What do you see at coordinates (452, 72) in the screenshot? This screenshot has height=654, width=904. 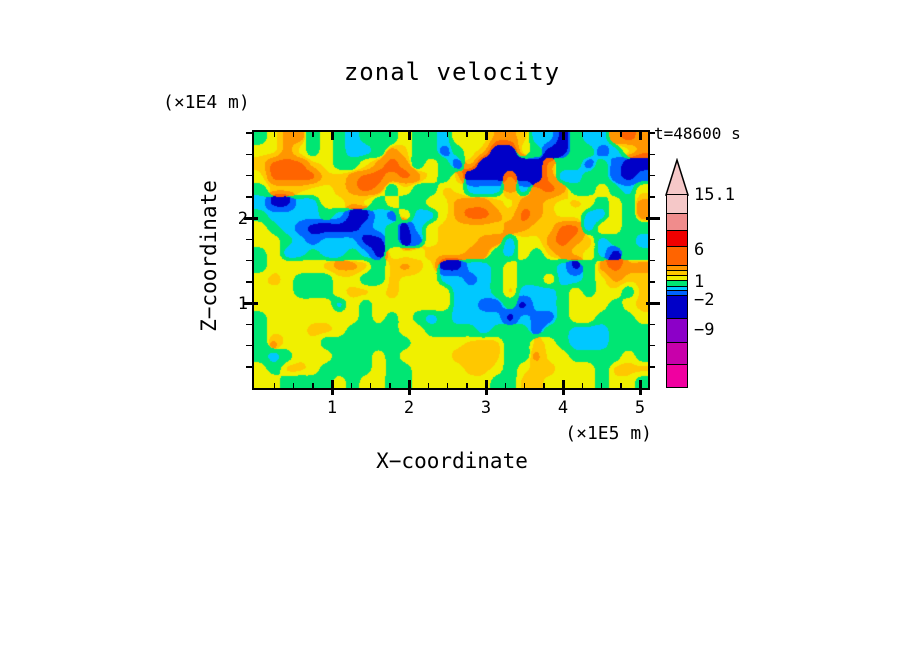 I see `chart-title: zonal velocity` at bounding box center [452, 72].